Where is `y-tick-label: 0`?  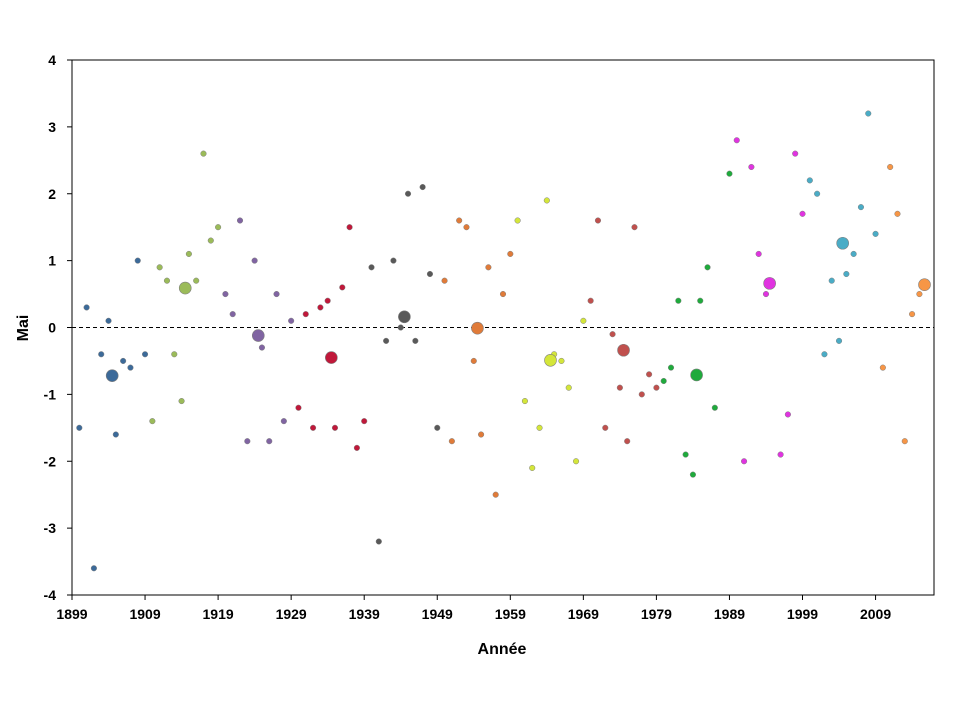
y-tick-label: 0 is located at coordinates (52, 328).